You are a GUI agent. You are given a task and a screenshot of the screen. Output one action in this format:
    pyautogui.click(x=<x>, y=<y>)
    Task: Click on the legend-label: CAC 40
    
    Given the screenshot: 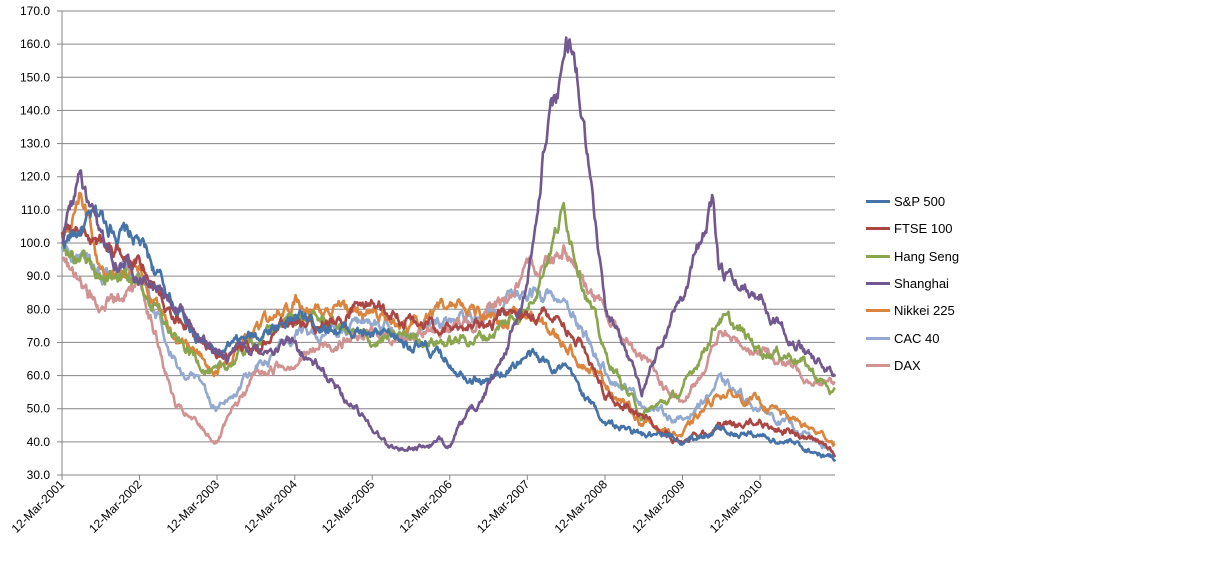 What is the action you would take?
    pyautogui.click(x=917, y=338)
    